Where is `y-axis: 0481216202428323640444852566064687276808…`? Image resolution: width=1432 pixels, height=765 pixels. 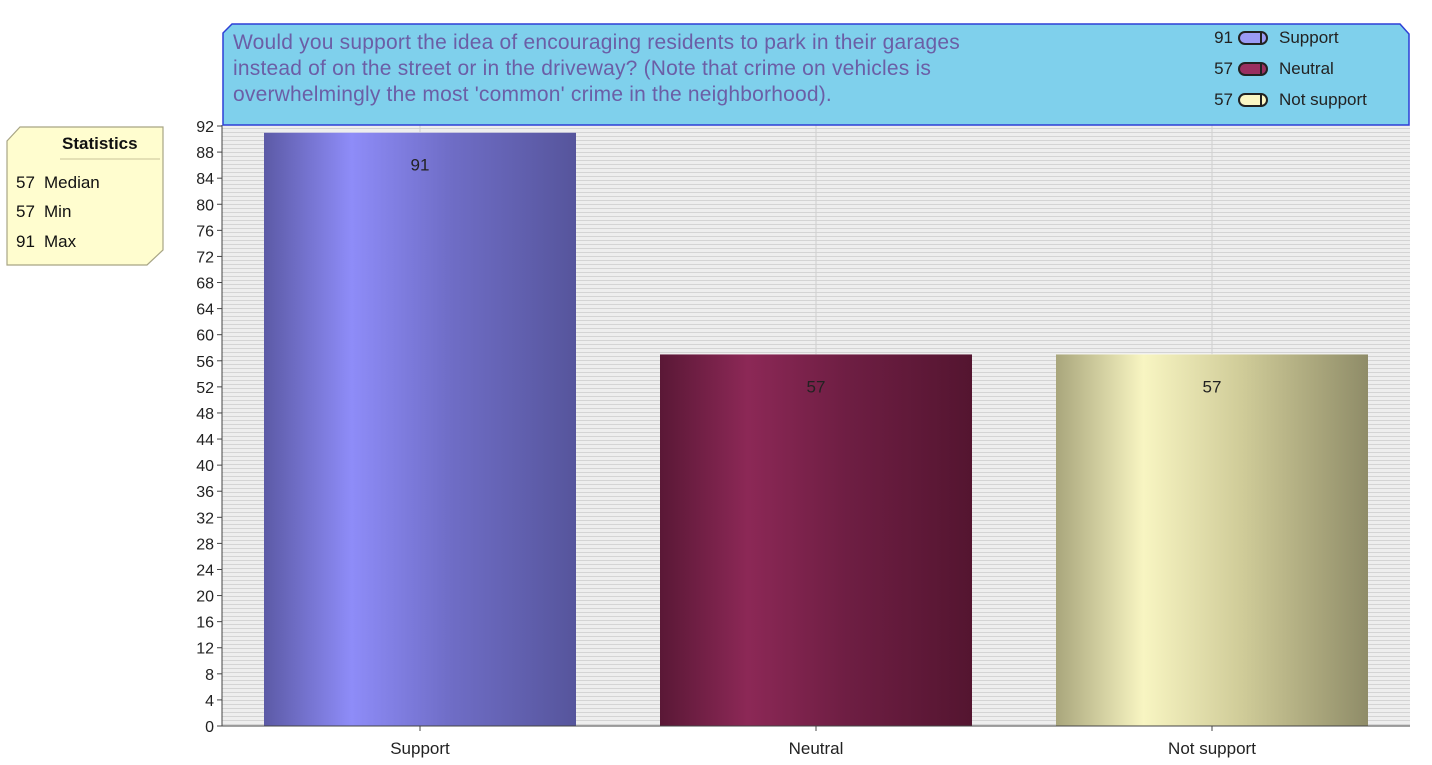 y-axis: 0481216202428323640444852566064687276808… is located at coordinates (209, 427).